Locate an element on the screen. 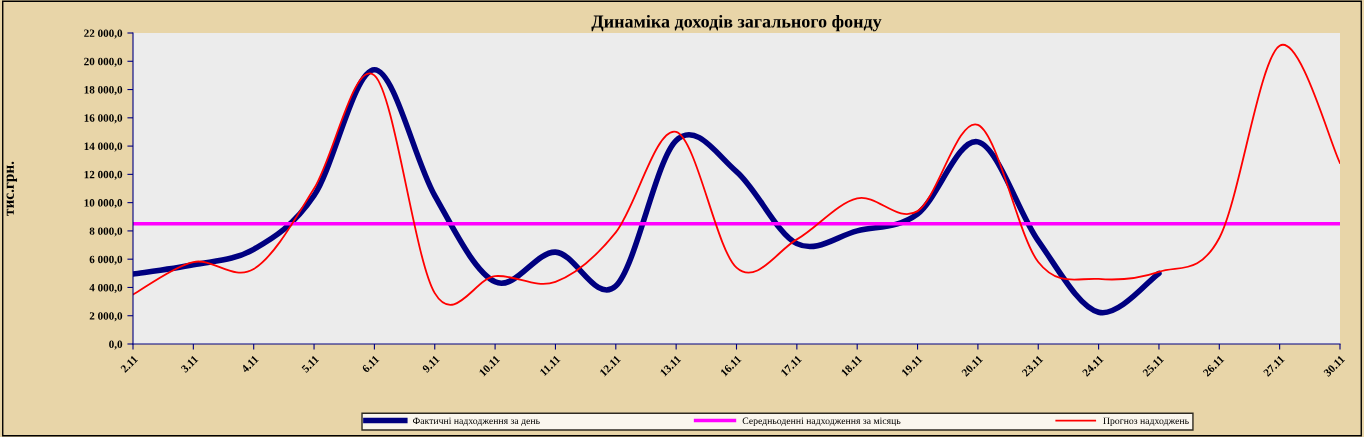 The height and width of the screenshot is (437, 1364). y-tick-label: 20 000,0 is located at coordinates (103, 62).